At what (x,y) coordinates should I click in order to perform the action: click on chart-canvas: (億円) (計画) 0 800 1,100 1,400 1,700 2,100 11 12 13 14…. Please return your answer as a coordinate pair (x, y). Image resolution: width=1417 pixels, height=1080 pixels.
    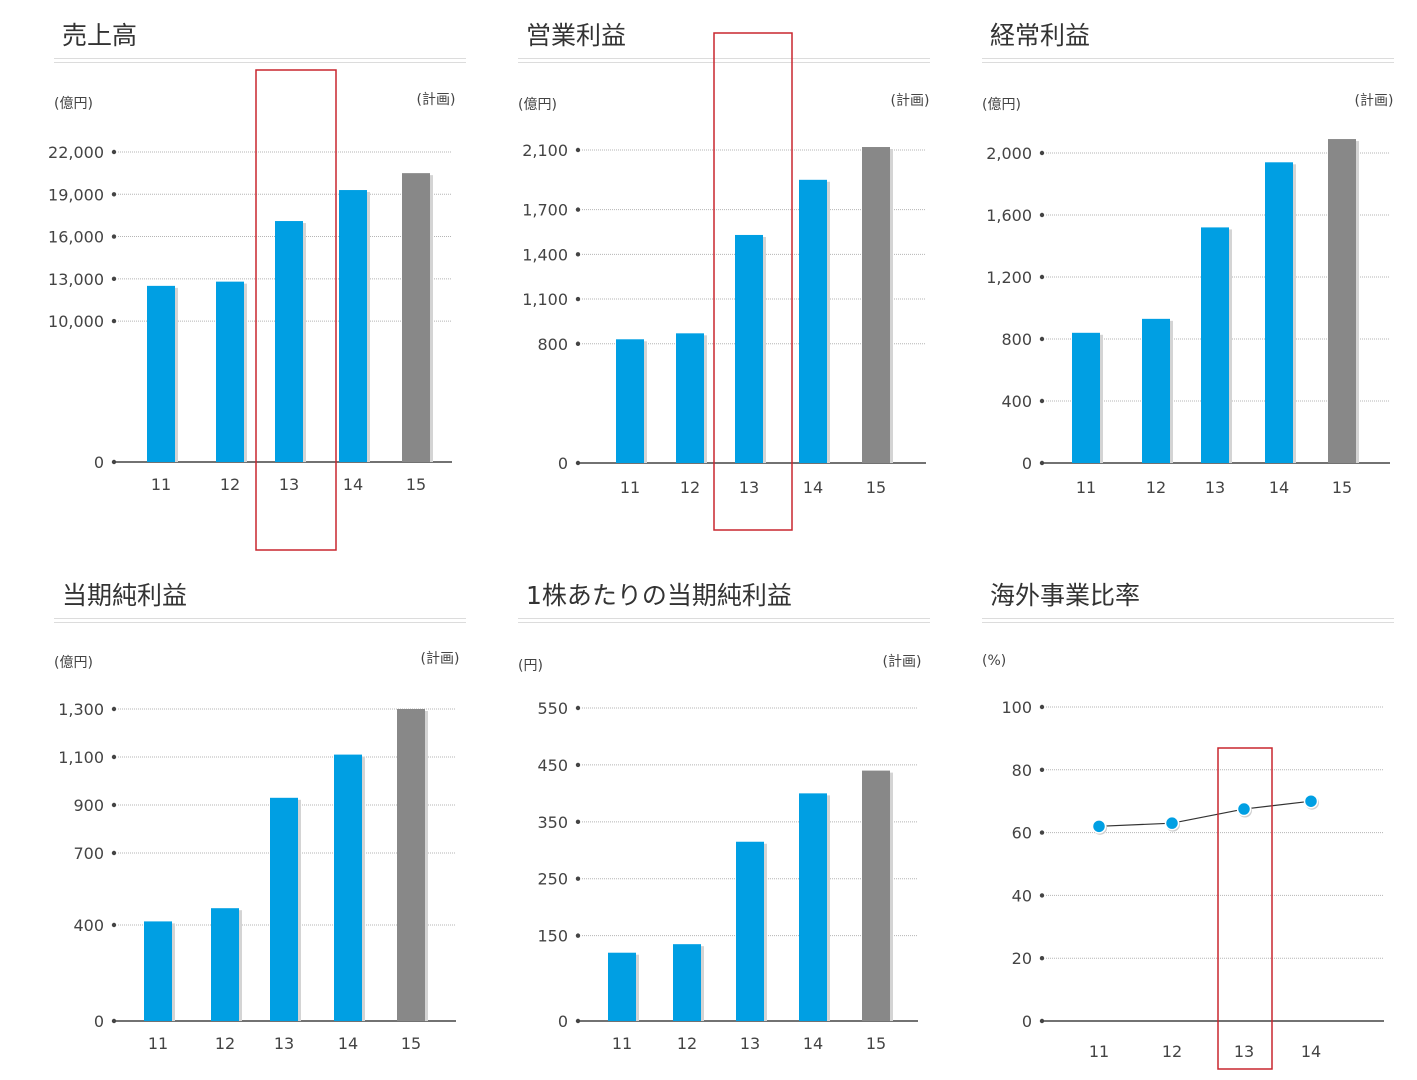
    Looking at the image, I should click on (723, 281).